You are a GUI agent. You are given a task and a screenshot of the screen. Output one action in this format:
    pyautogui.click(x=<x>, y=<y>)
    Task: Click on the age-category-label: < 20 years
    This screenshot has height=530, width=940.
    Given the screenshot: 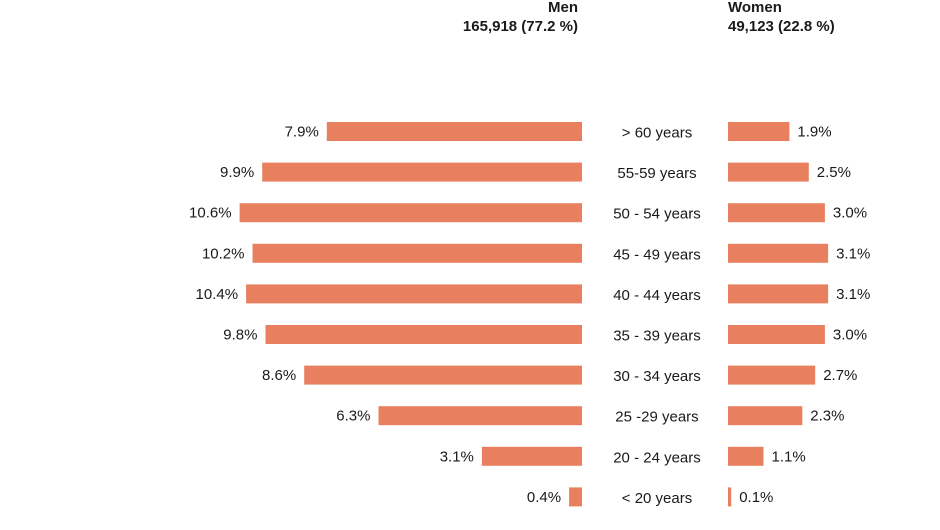 What is the action you would take?
    pyautogui.click(x=657, y=498)
    